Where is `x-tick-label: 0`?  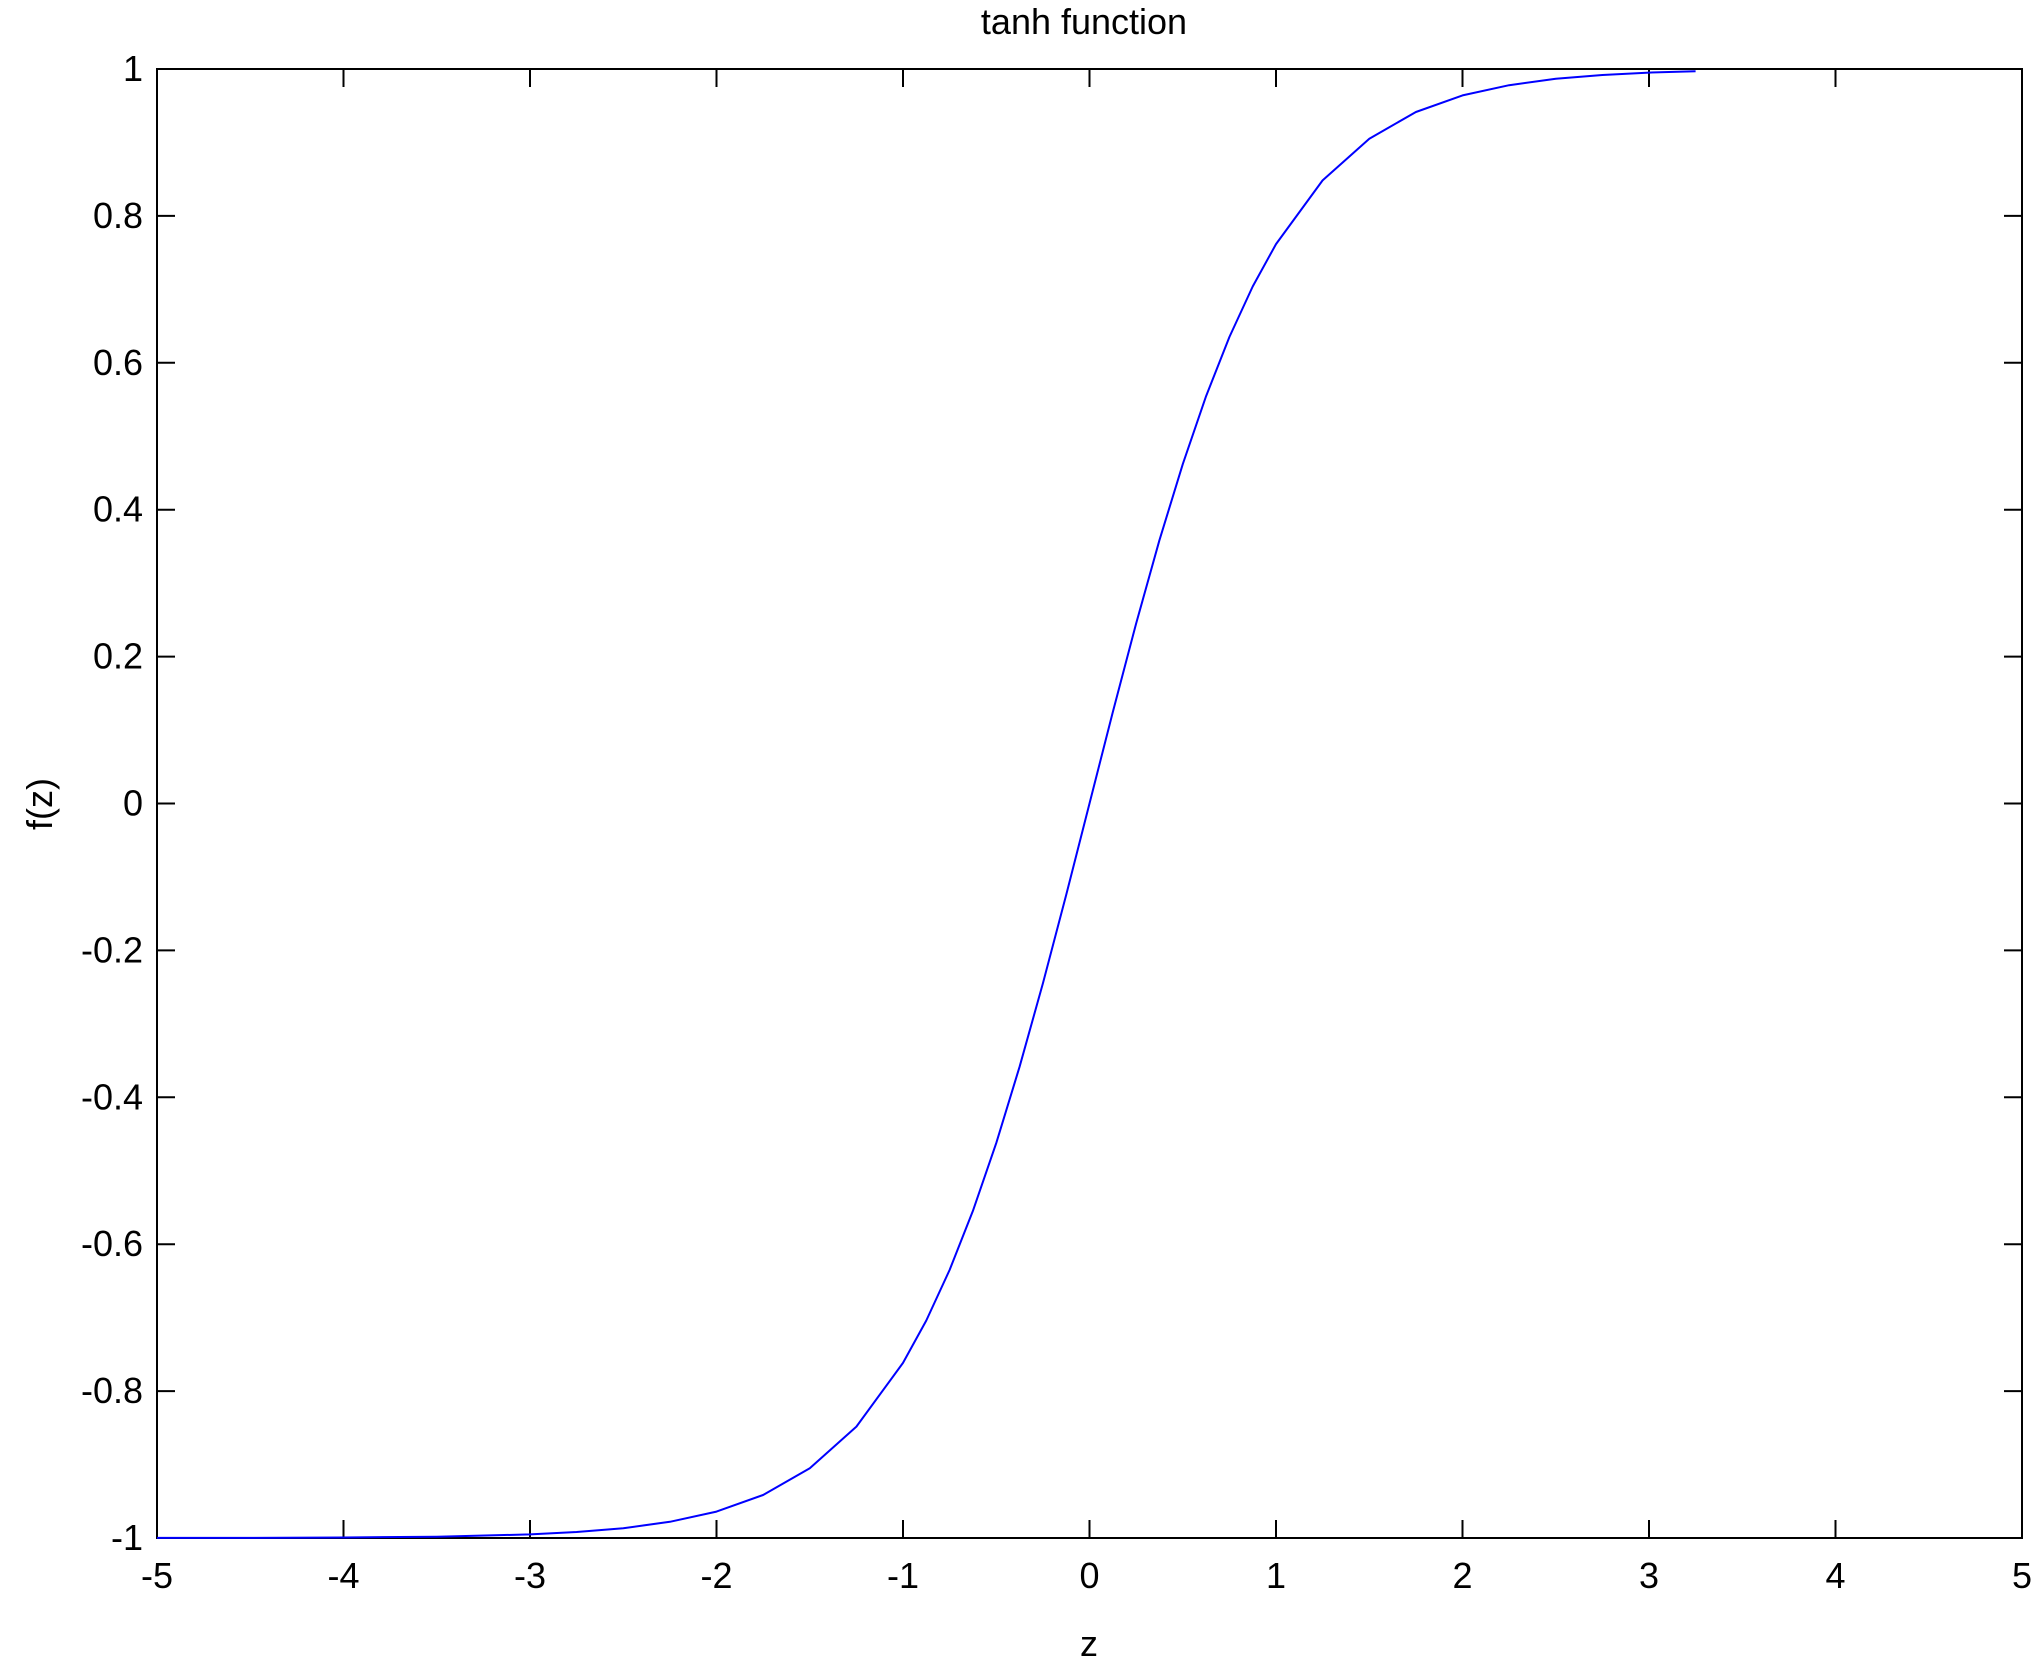
x-tick-label: 0 is located at coordinates (1089, 1575).